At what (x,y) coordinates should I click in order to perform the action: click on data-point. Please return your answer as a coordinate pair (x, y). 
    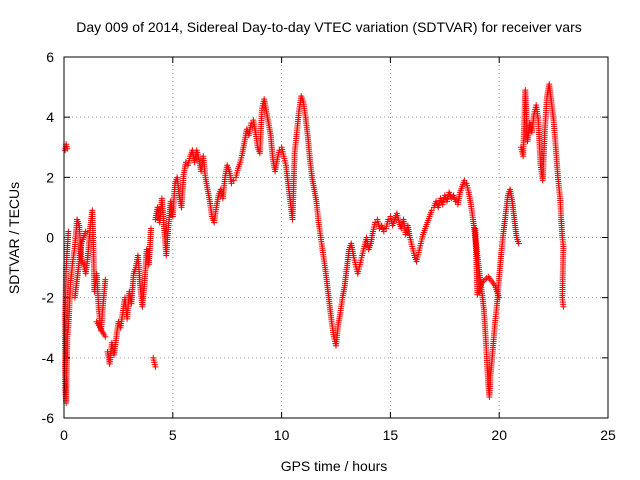
    Looking at the image, I should click on (233, 180).